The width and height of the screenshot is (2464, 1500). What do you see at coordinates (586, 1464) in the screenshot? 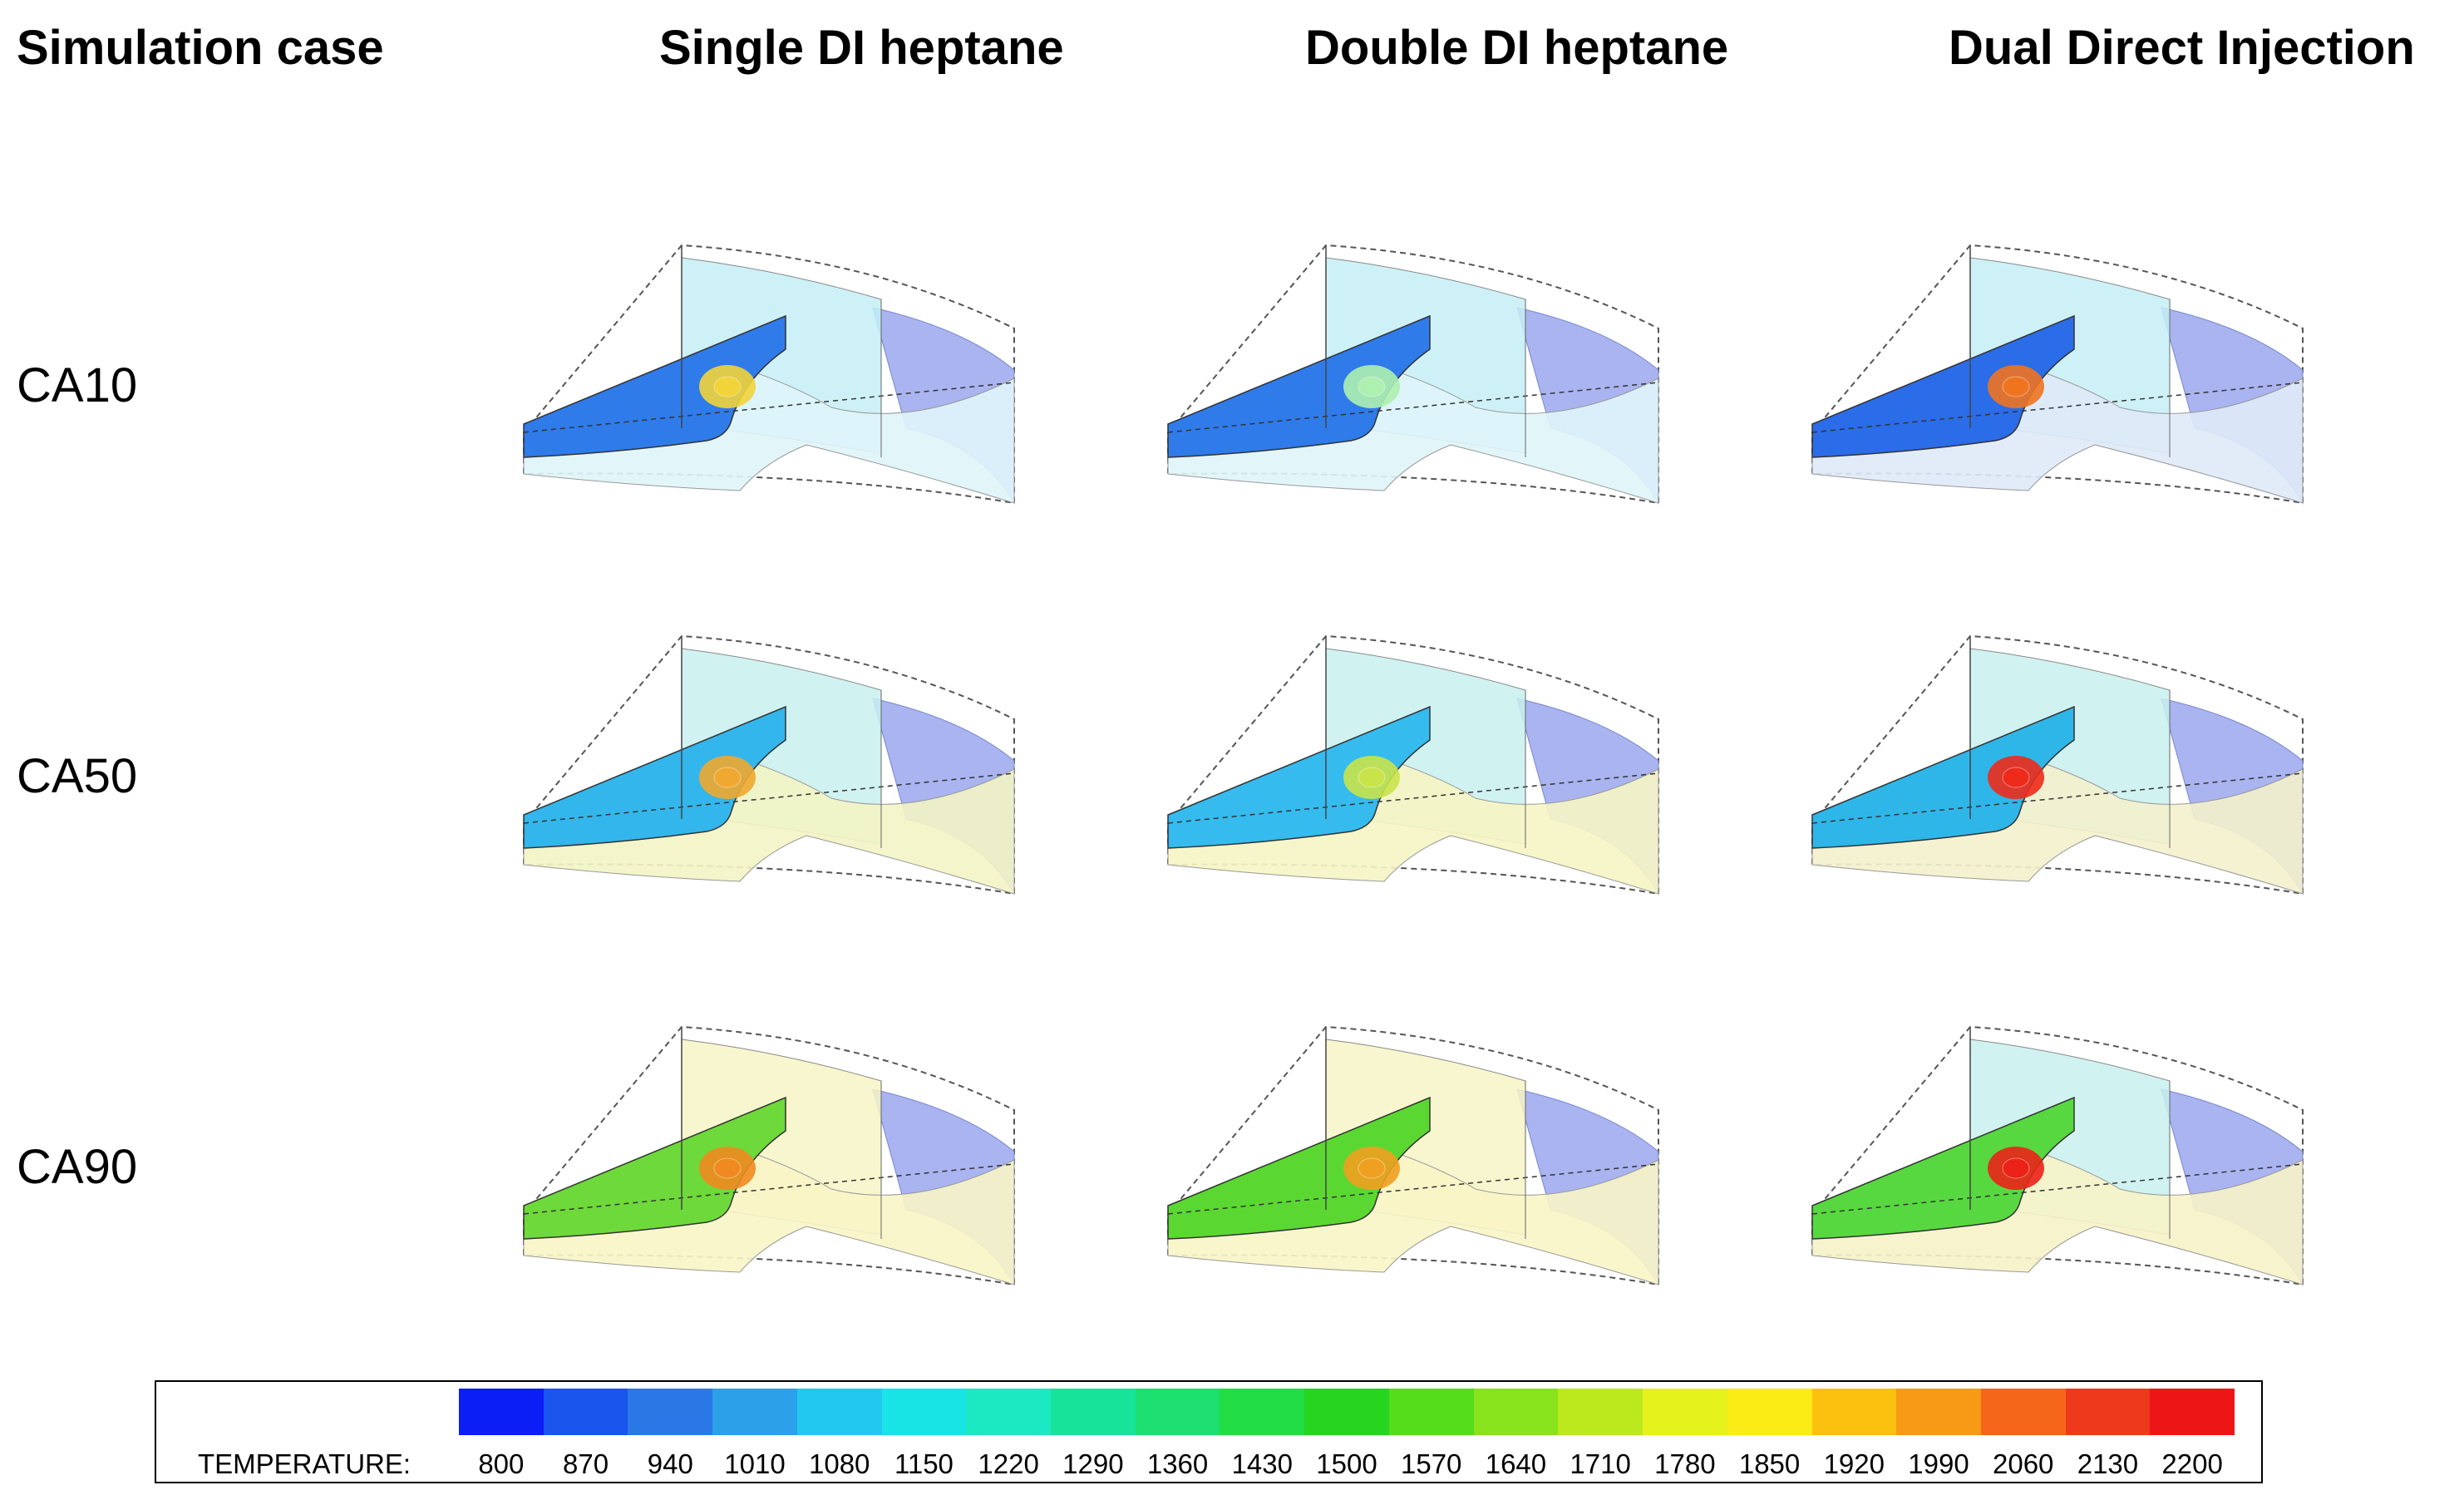
I see `legend-tick-label: 870` at bounding box center [586, 1464].